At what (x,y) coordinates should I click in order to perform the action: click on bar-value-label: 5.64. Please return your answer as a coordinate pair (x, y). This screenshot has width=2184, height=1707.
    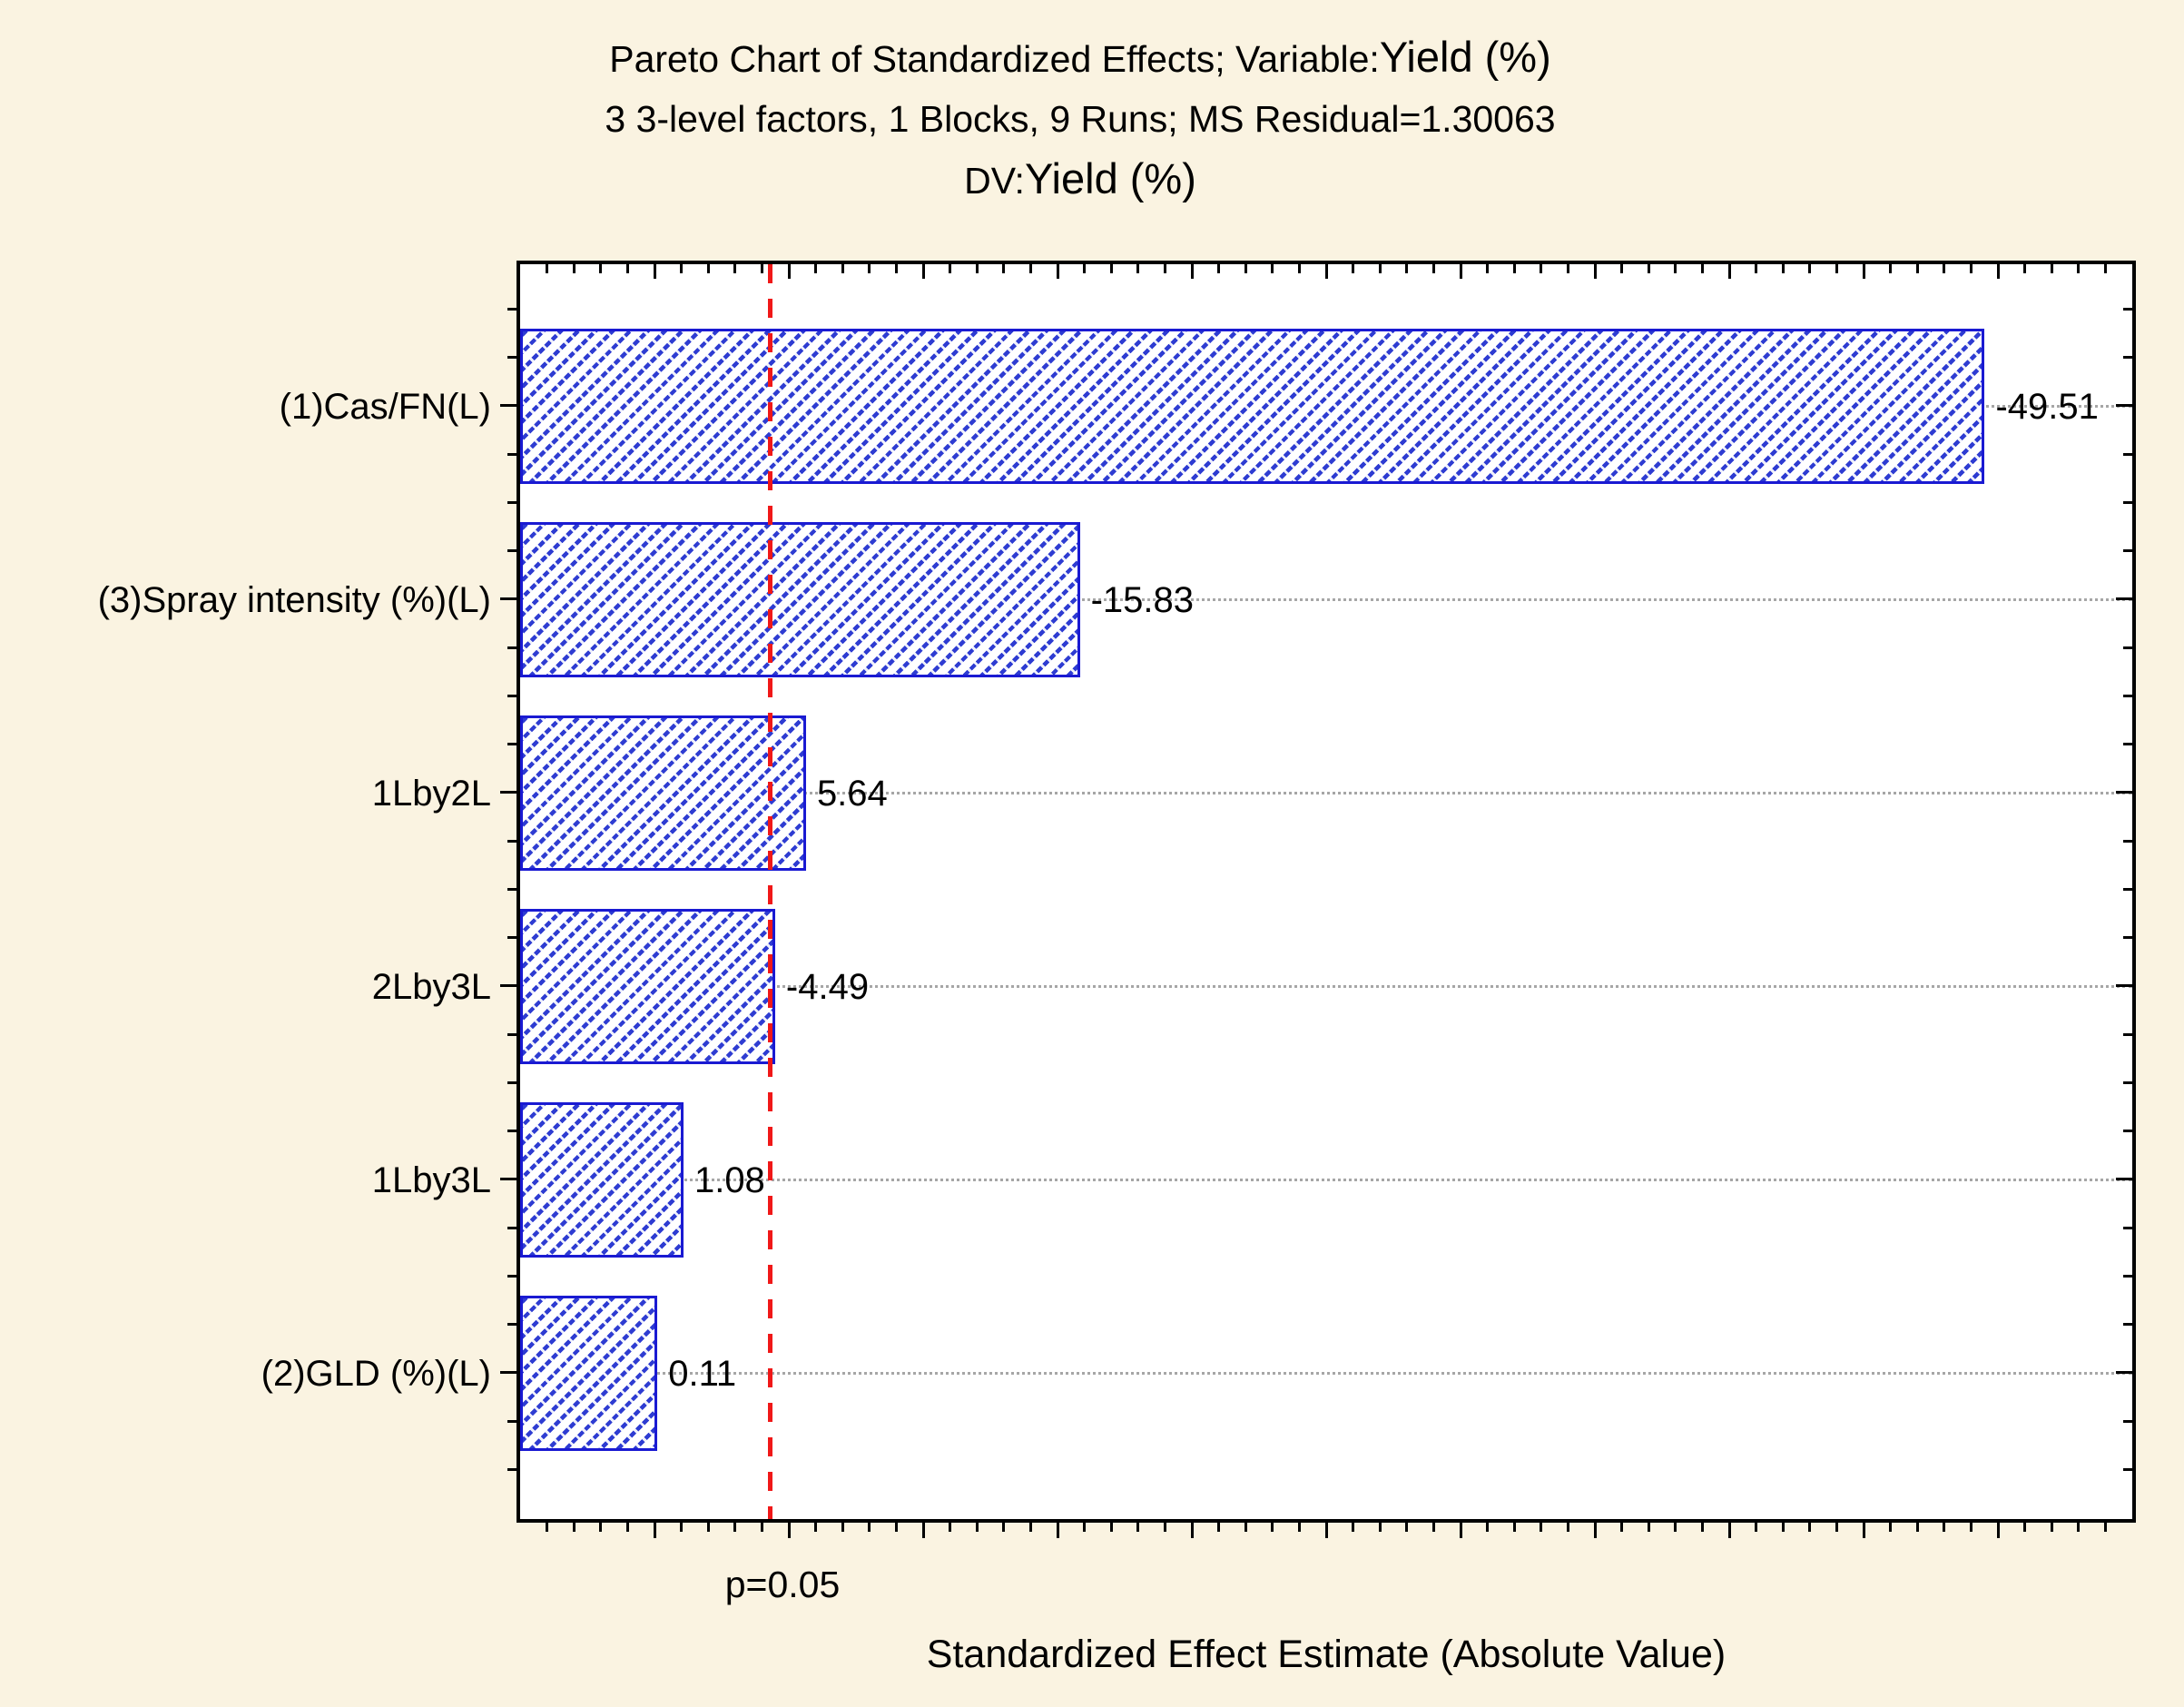
    Looking at the image, I should click on (852, 794).